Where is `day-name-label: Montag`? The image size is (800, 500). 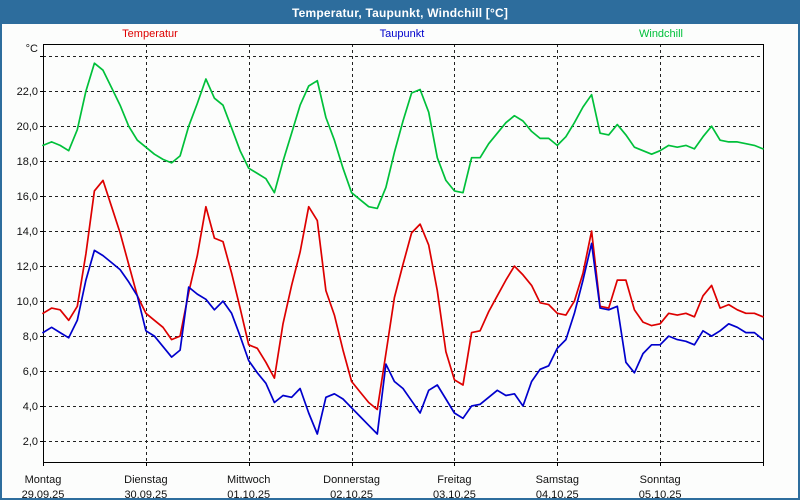 day-name-label: Montag is located at coordinates (43, 480).